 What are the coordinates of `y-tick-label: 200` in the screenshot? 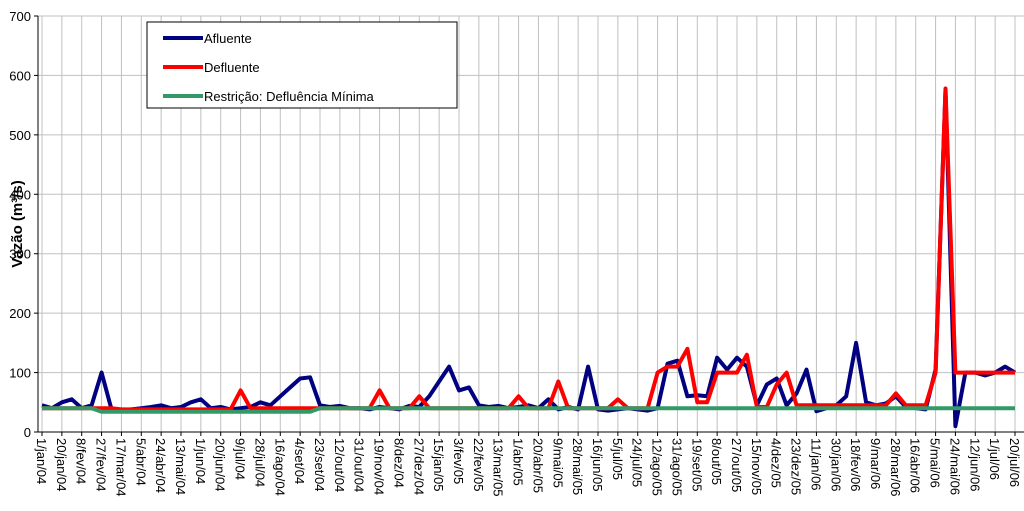 It's located at (20, 313).